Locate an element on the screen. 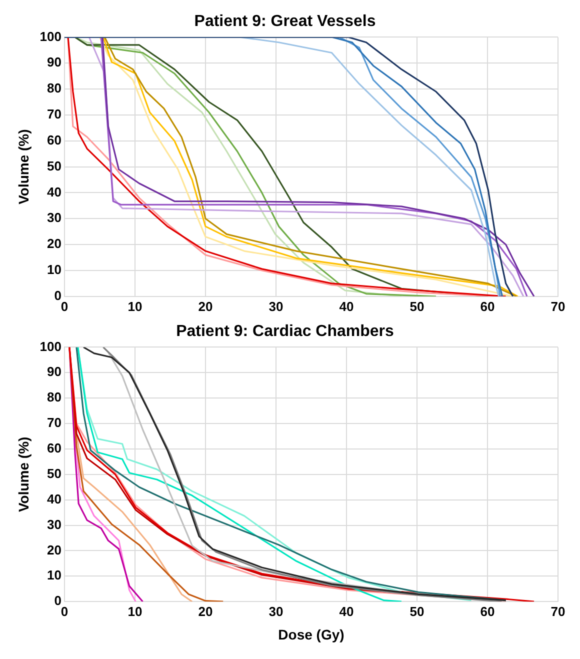  chart-title: Patient 9: Cardiac Chambers is located at coordinates (285, 331).